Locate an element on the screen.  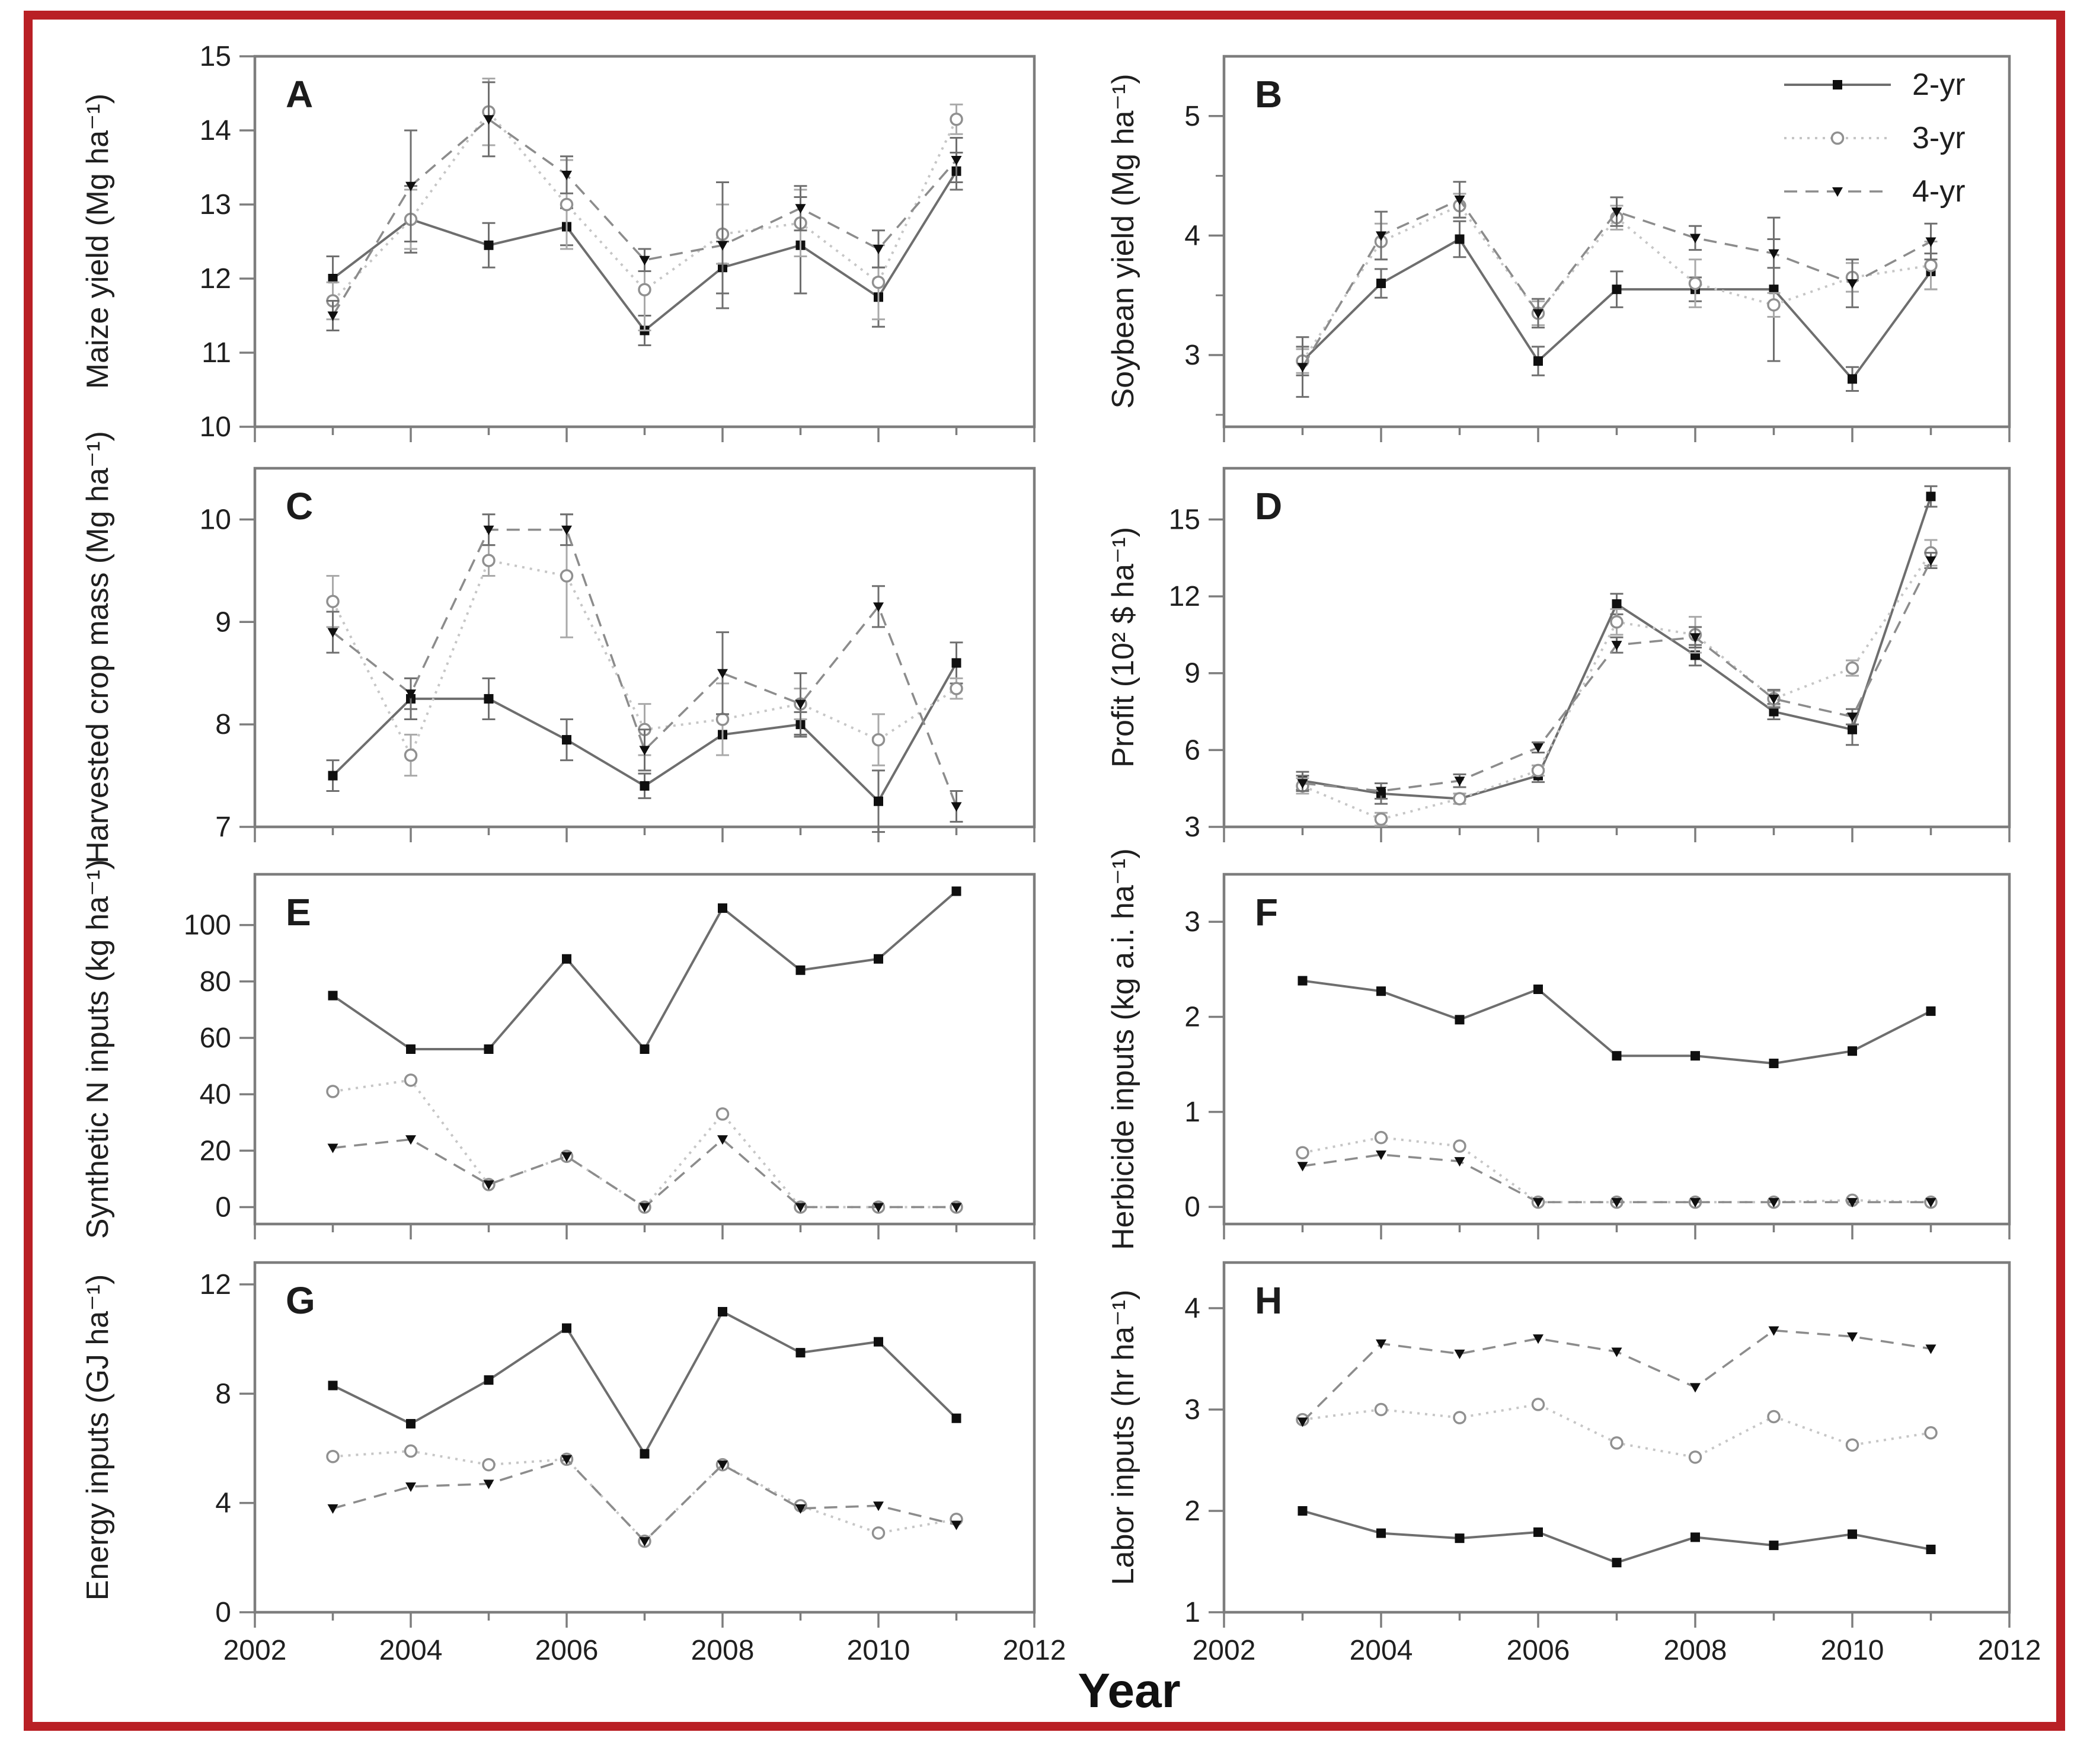
panel-a-plot: 10 11 12 13 14 15 is located at coordinates (618, 242).